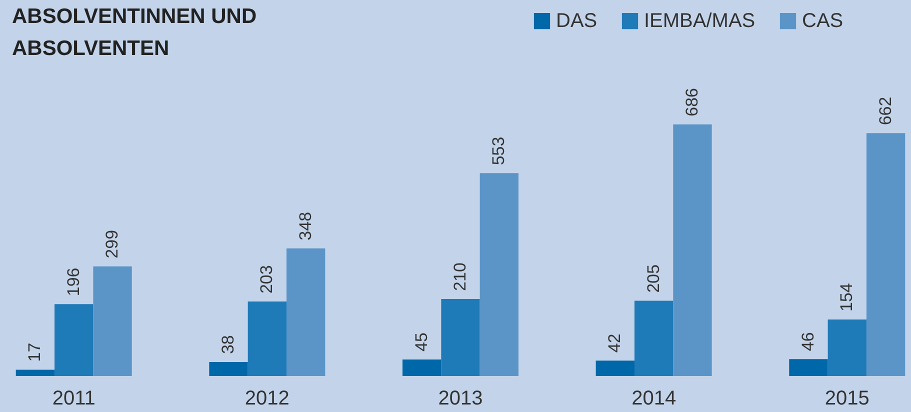 The height and width of the screenshot is (412, 911). Describe the element at coordinates (266, 279) in the screenshot. I see `data-label: 203` at that location.